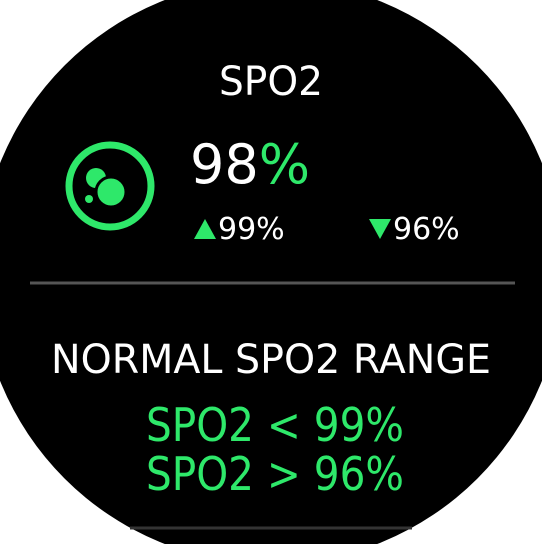 This screenshot has height=544, width=542. I want to click on range-title: NORMAL SPO2 RANGE, so click(271, 360).